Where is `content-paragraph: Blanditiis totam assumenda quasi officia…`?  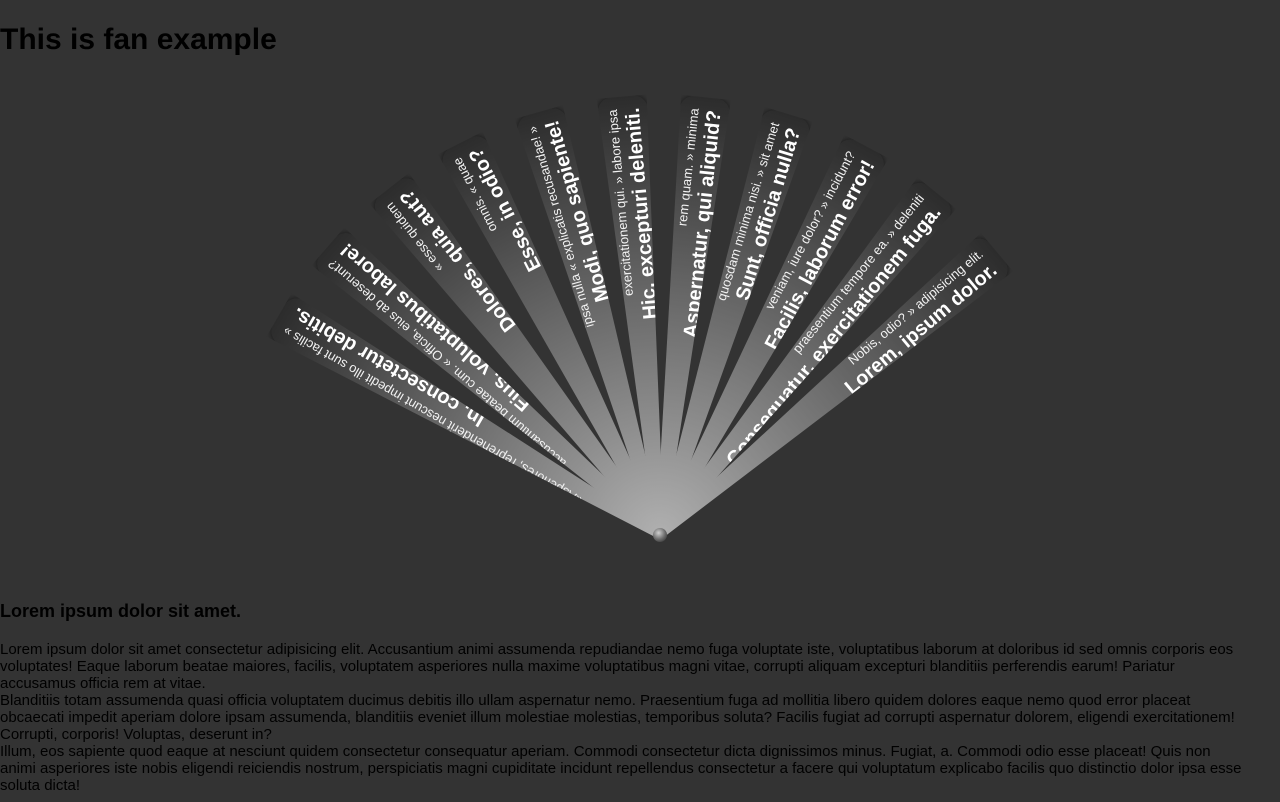 content-paragraph: Blanditiis totam assumenda quasi officia… is located at coordinates (617, 717).